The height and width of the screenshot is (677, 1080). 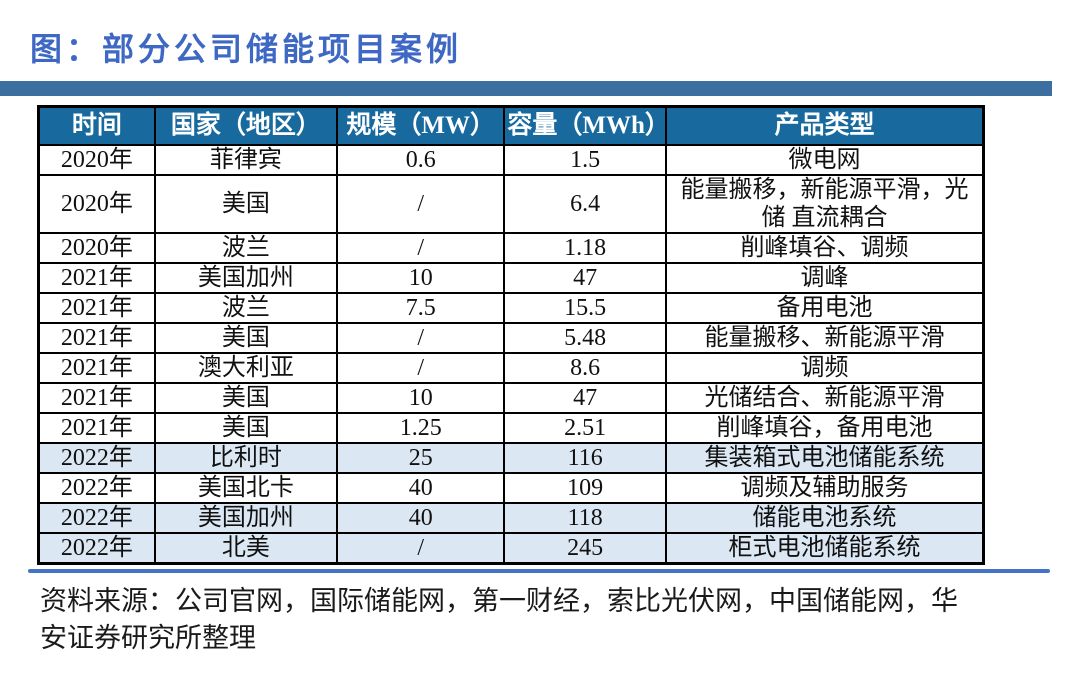 I want to click on header-scale: 规模（MW）, so click(x=421, y=125).